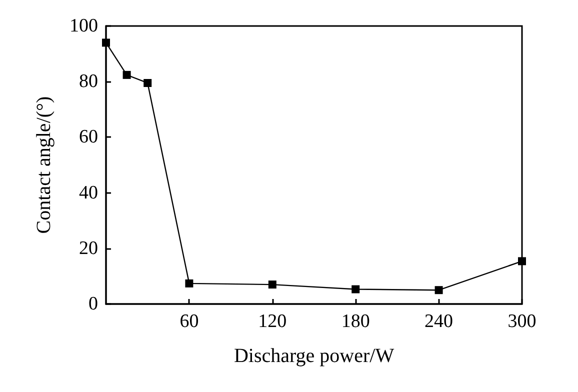 This screenshot has width=578, height=392. Describe the element at coordinates (93, 304) in the screenshot. I see `y-tick-label: 0` at that location.